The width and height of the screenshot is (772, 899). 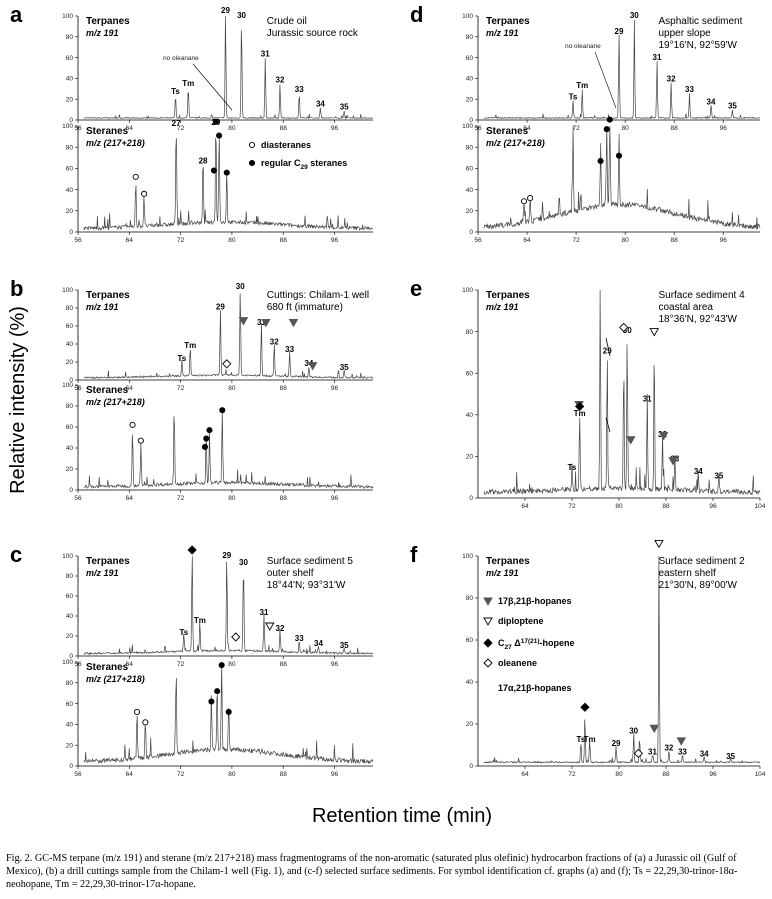 I want to click on x-axis-title: Retention time (min), so click(x=402, y=816).